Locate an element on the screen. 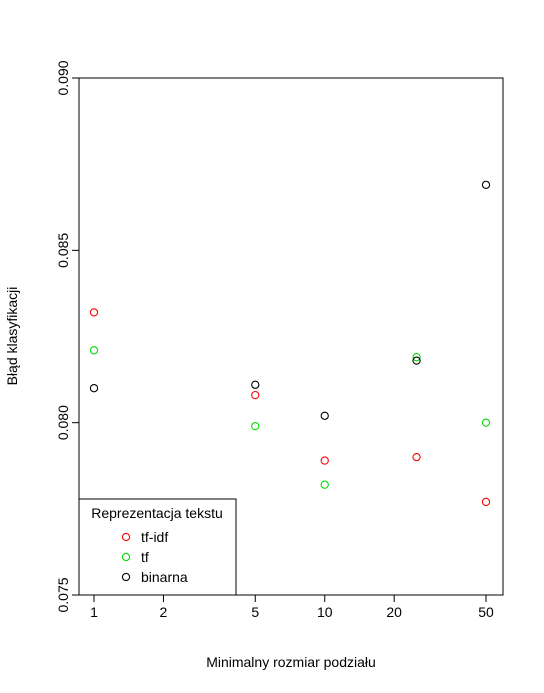  legend: Reprezentacja tekstu tf-idf tf binarna is located at coordinates (157, 547).